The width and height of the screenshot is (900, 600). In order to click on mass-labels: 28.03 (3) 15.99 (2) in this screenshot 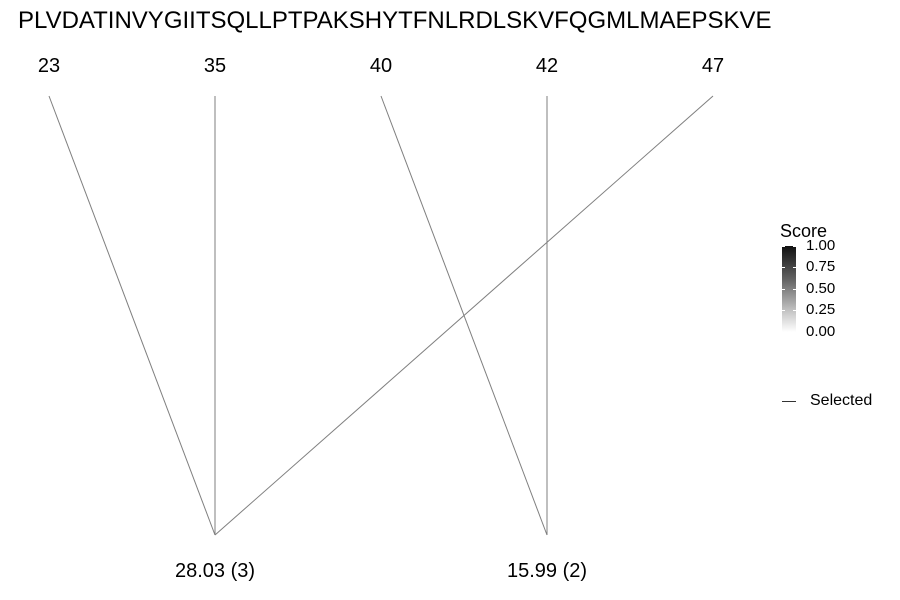, I will do `click(381, 571)`.